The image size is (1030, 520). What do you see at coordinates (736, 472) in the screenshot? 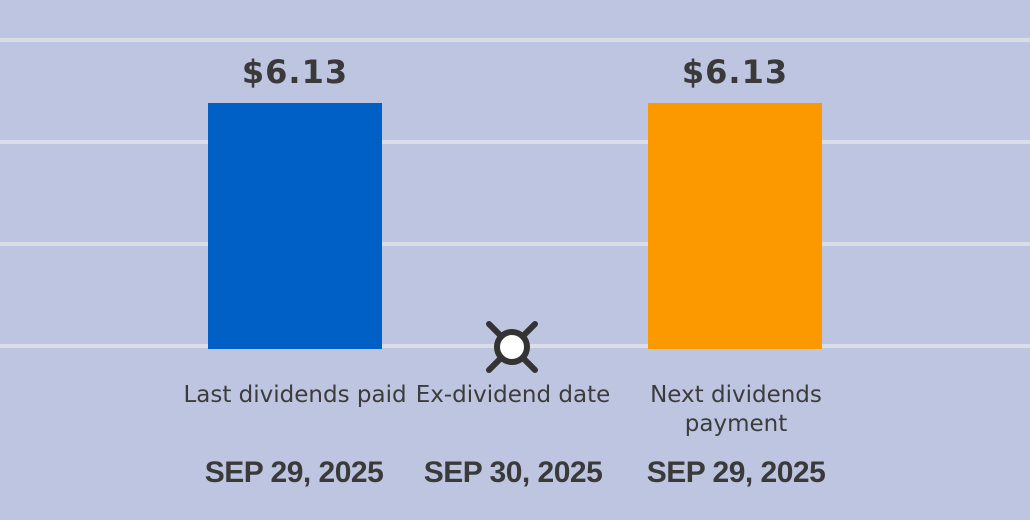
I see `date-label-next-dividends-payment: SEP 29, 2025` at bounding box center [736, 472].